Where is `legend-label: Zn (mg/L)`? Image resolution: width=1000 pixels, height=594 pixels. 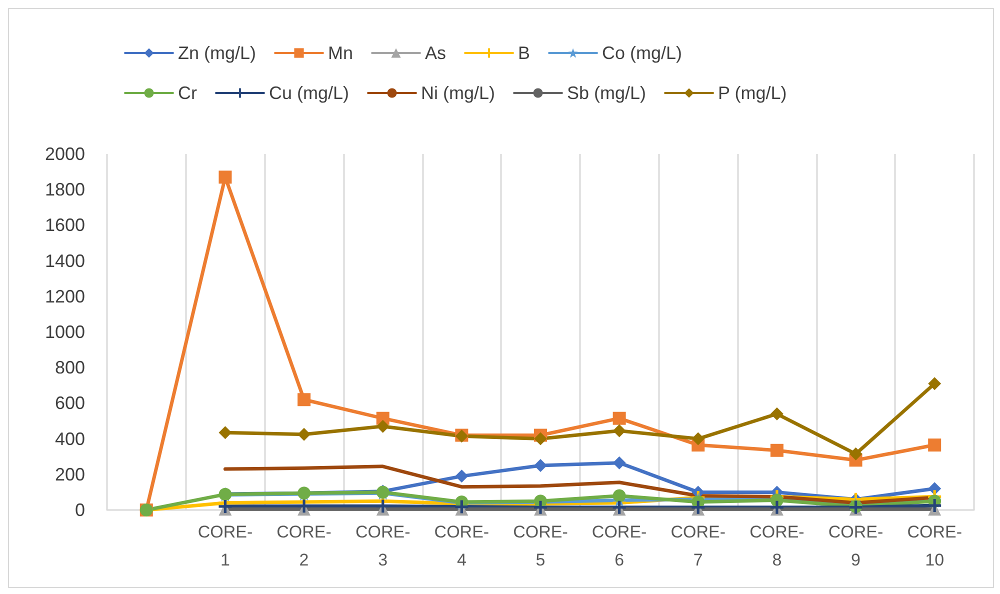 legend-label: Zn (mg/L) is located at coordinates (217, 53).